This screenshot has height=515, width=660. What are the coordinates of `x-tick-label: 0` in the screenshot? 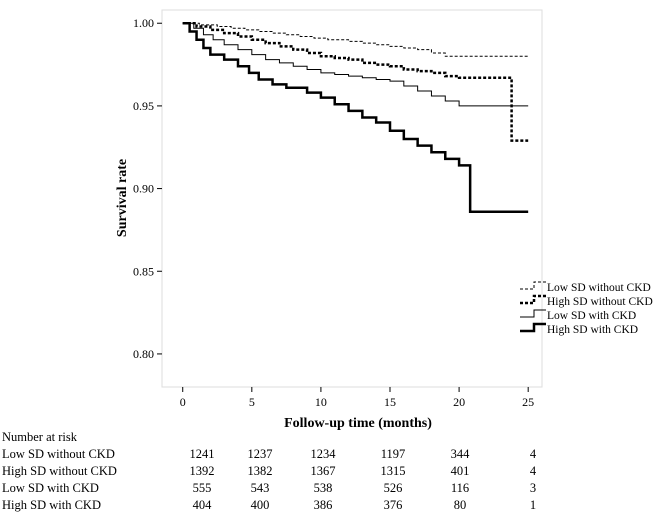 It's located at (183, 402).